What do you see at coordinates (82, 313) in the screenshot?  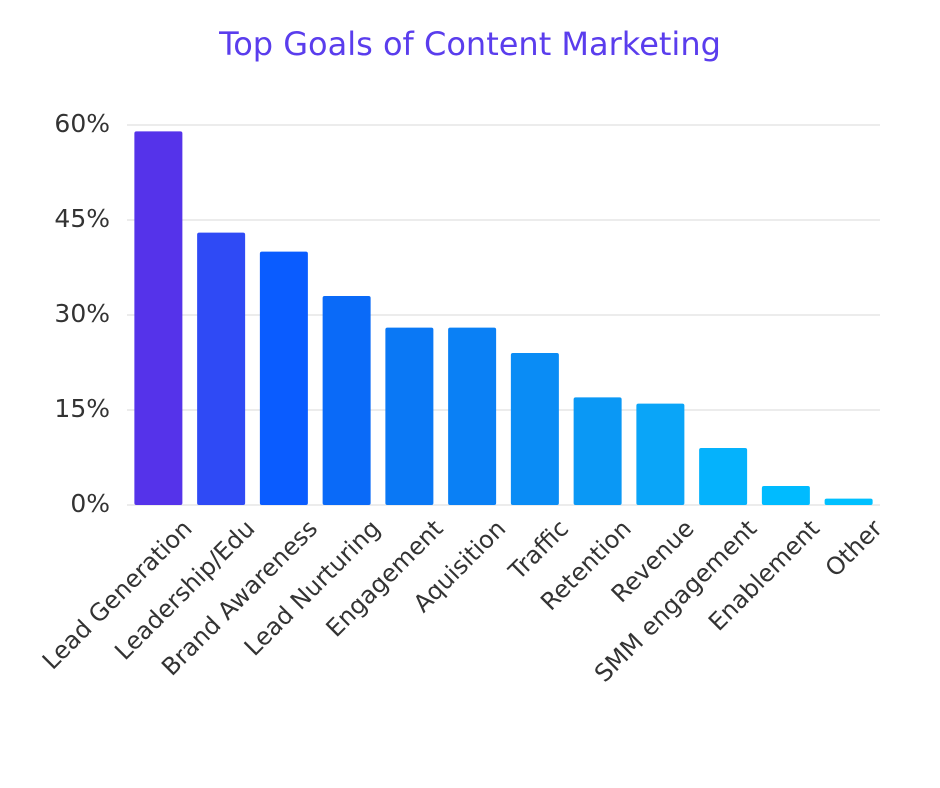 I see `y-tick-label: 30%` at bounding box center [82, 313].